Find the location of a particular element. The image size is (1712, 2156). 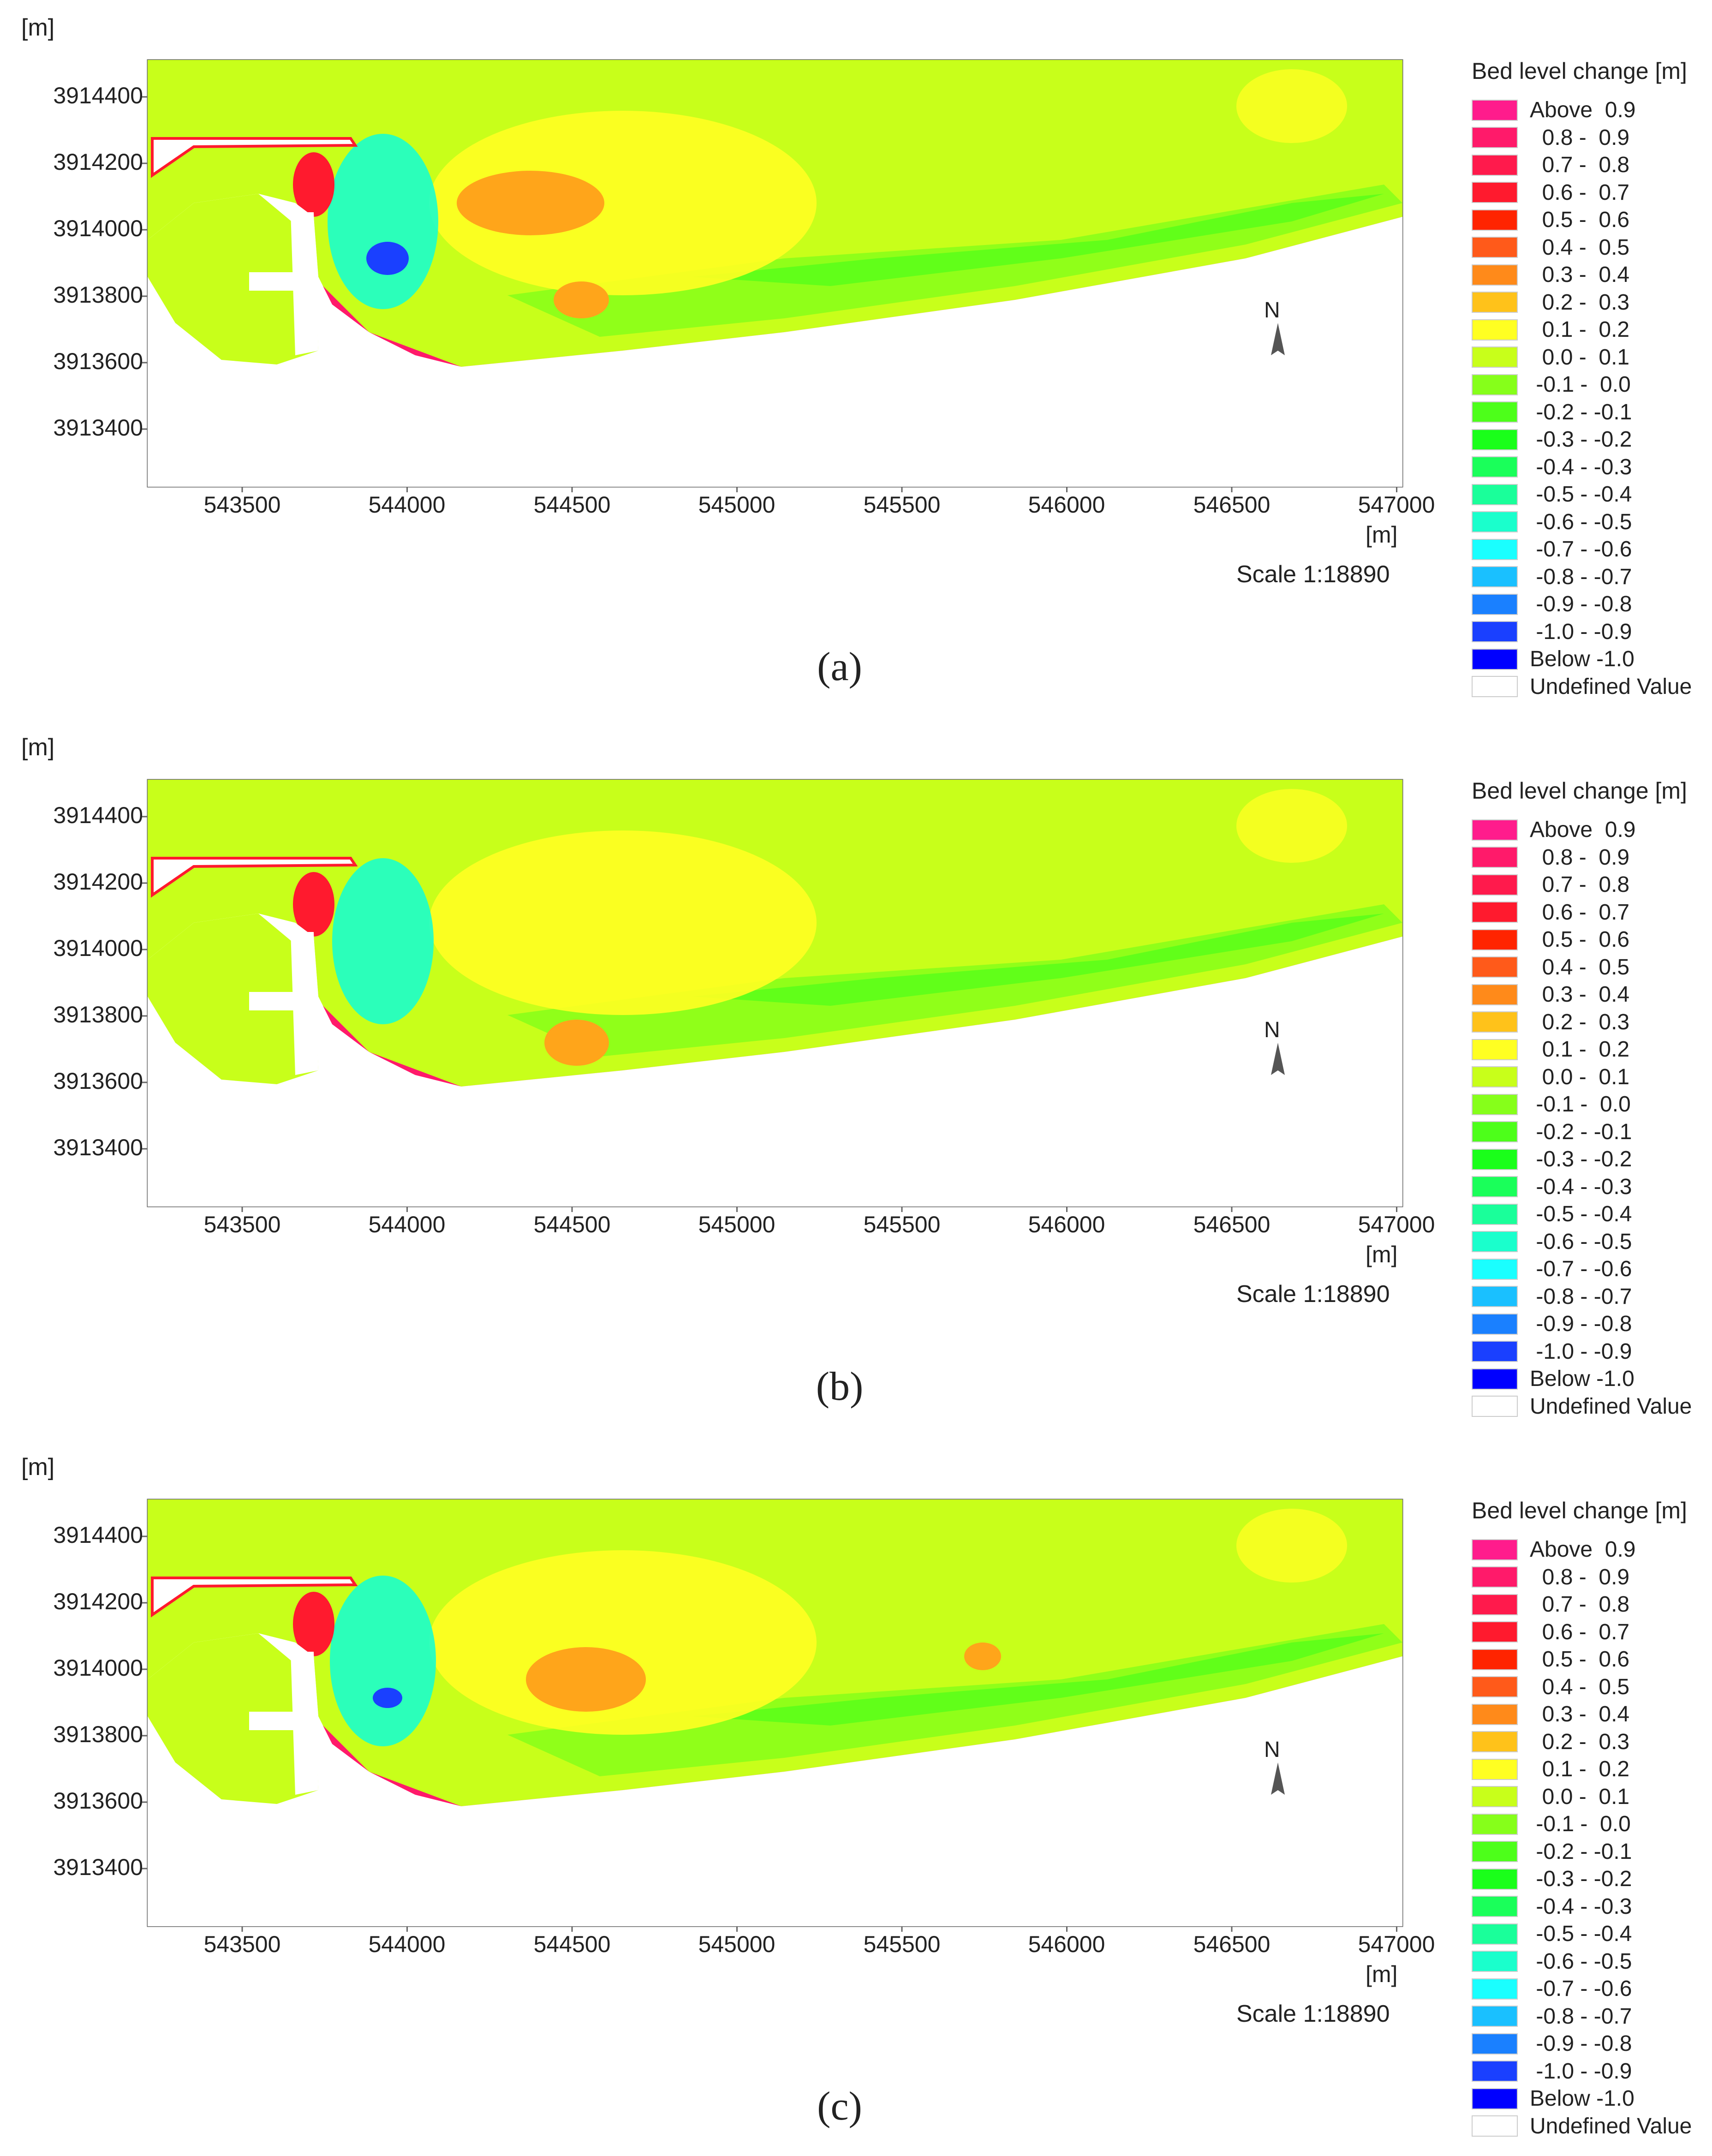

pier-arm is located at coordinates (274, 281).